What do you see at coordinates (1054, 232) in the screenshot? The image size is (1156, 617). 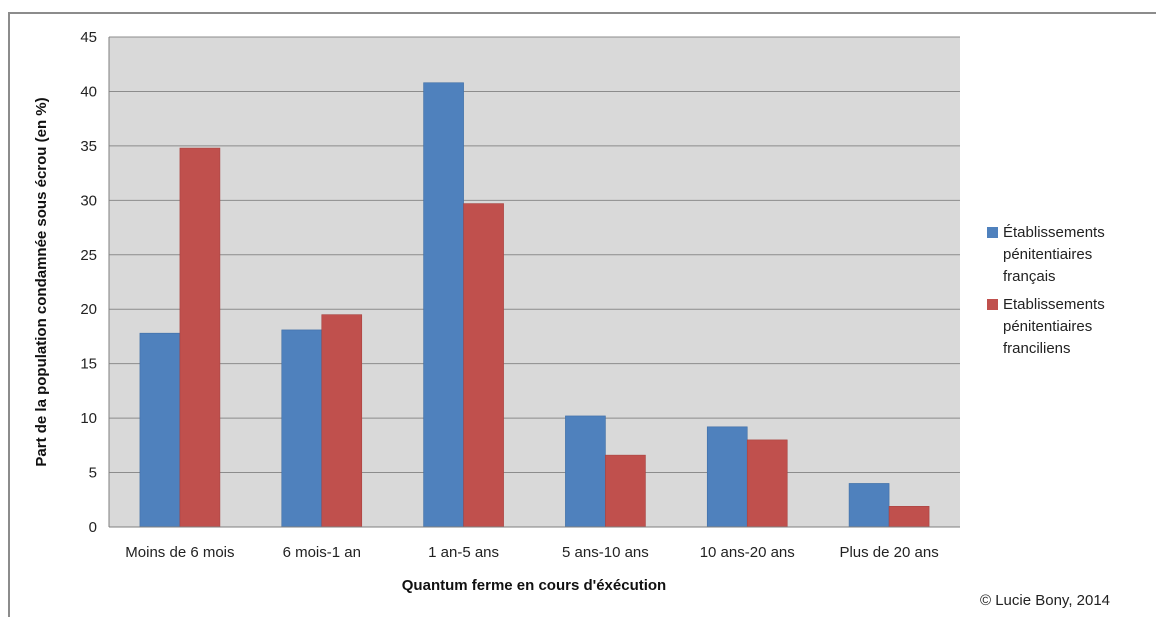 I see `legend-label-line: Établissements` at bounding box center [1054, 232].